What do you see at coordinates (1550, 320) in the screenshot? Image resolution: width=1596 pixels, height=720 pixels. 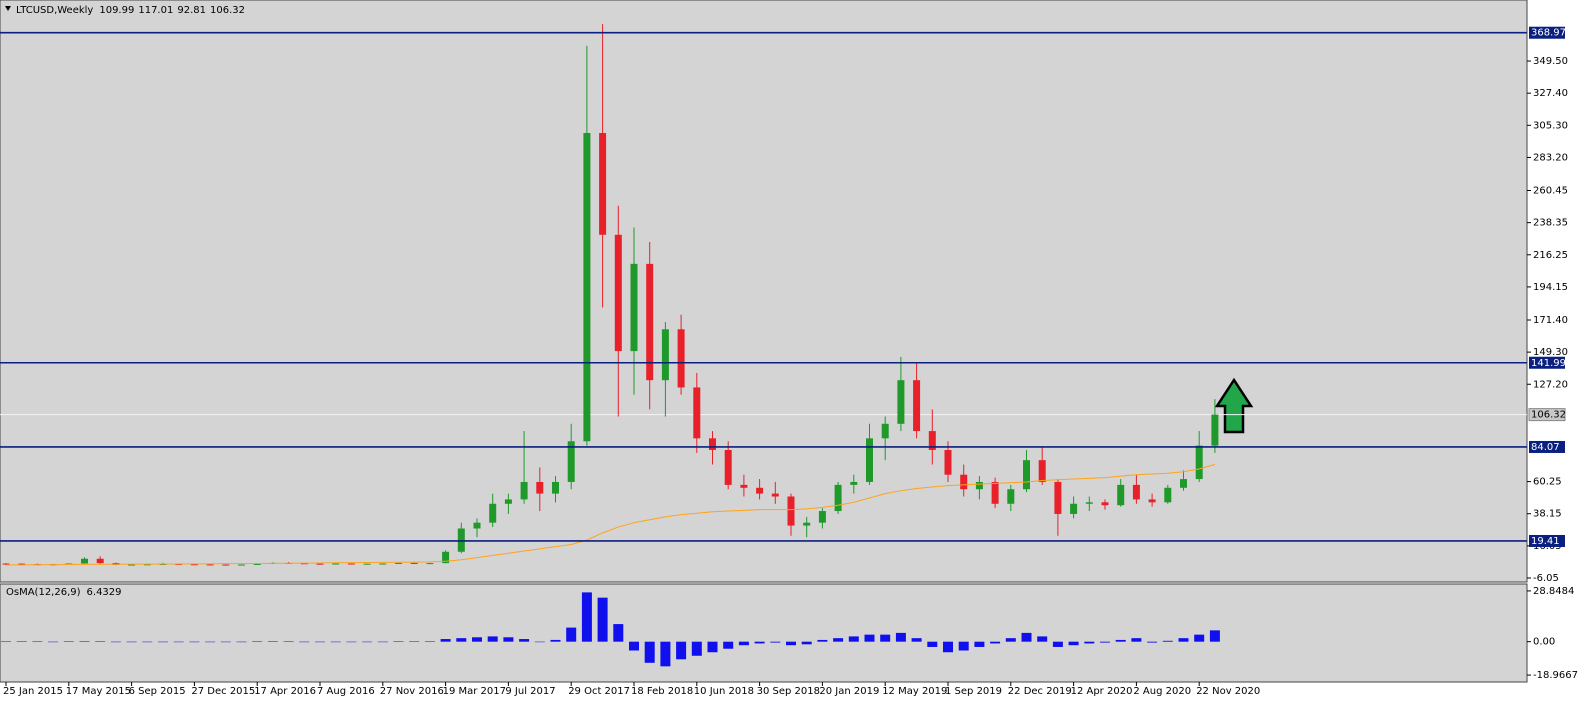 I see `y-tick-label: 171.40` at bounding box center [1550, 320].